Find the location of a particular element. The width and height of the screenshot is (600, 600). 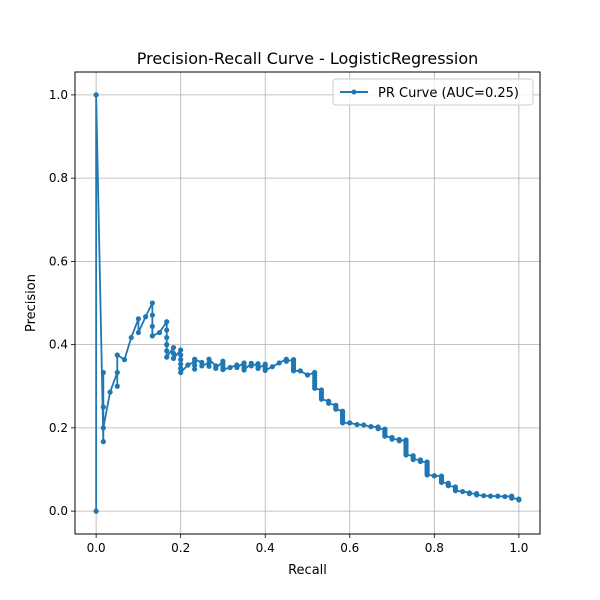

y-tick-label: 0.4 is located at coordinates (58, 345).